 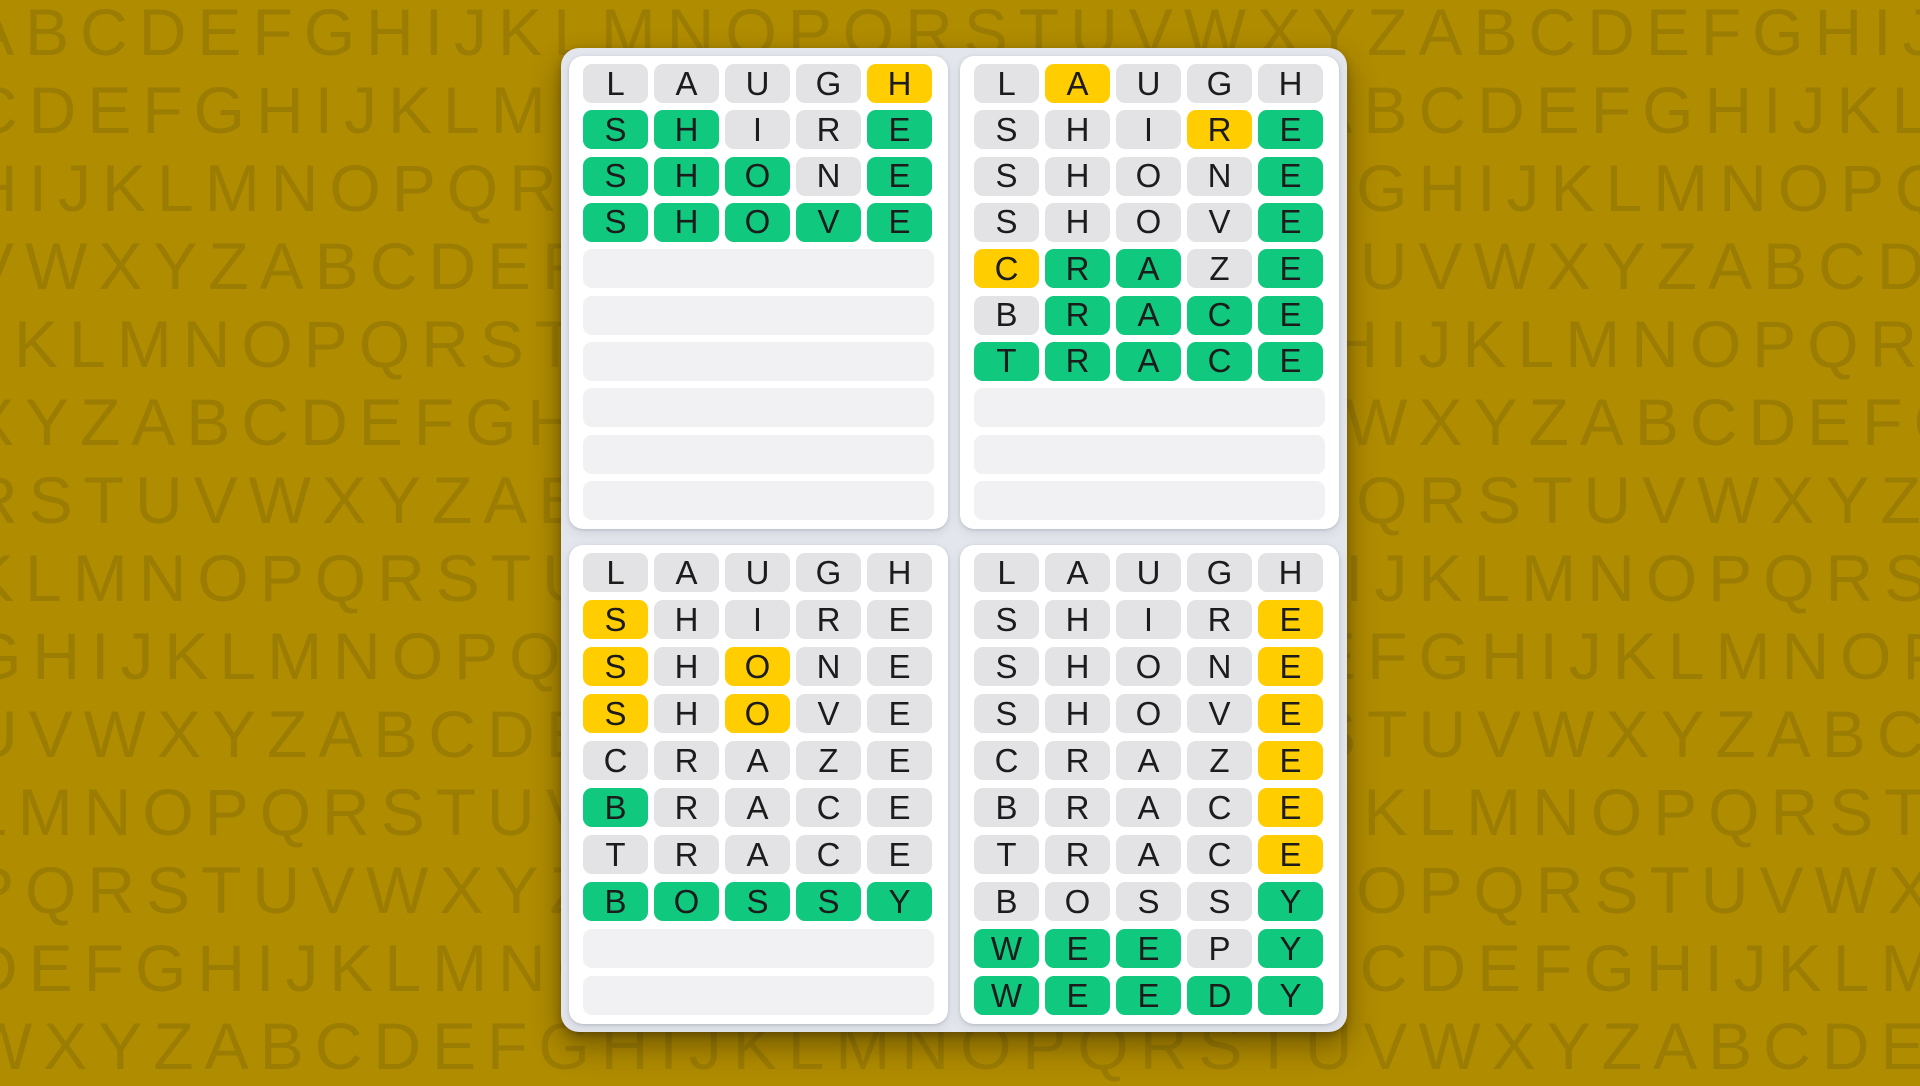 What do you see at coordinates (1006, 995) in the screenshot?
I see `letter-cell-correct: W` at bounding box center [1006, 995].